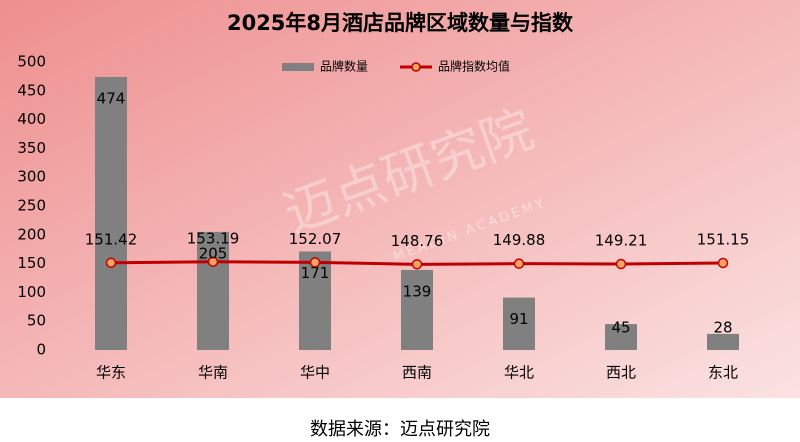 This screenshot has height=442, width=800. I want to click on legend-label: 品牌数量, so click(344, 66).